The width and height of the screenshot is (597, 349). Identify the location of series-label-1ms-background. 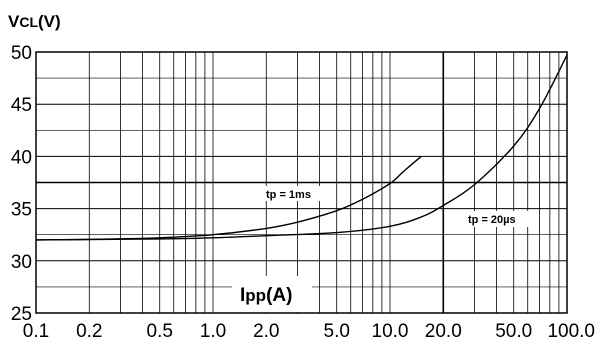
(296, 193).